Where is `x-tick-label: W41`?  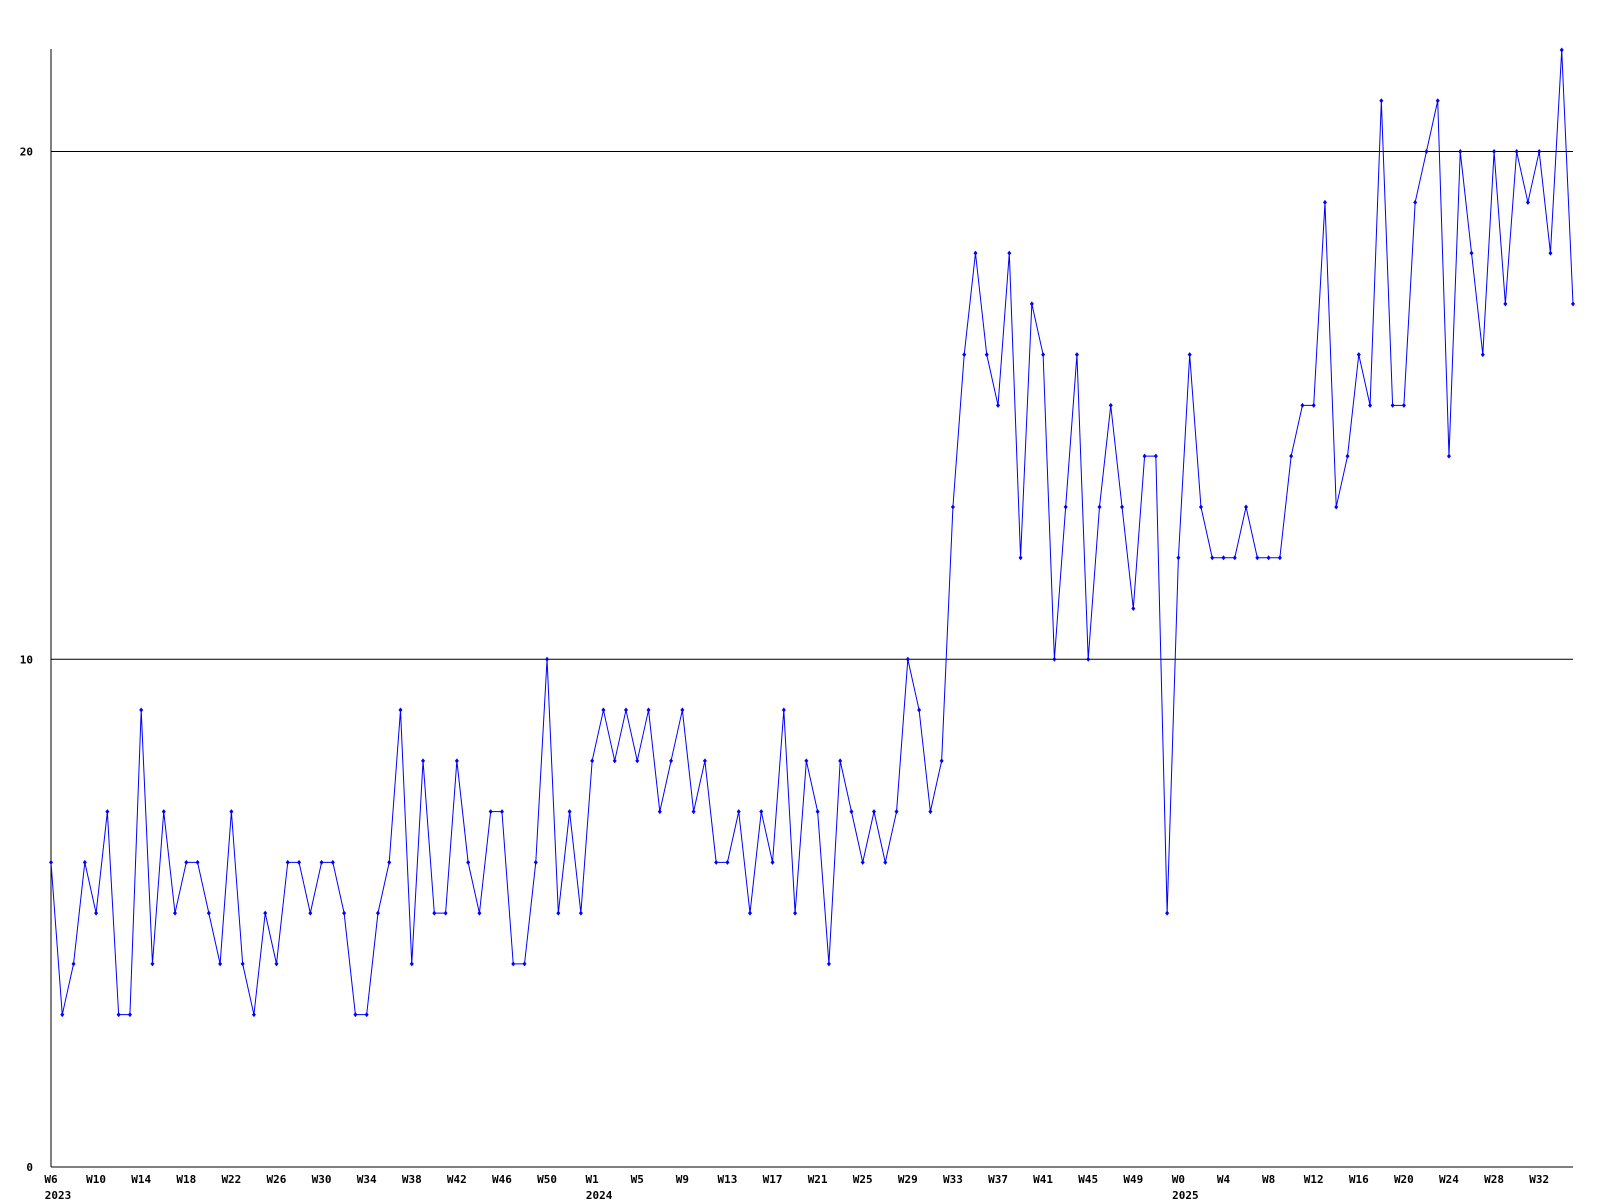 x-tick-label: W41 is located at coordinates (1043, 1179).